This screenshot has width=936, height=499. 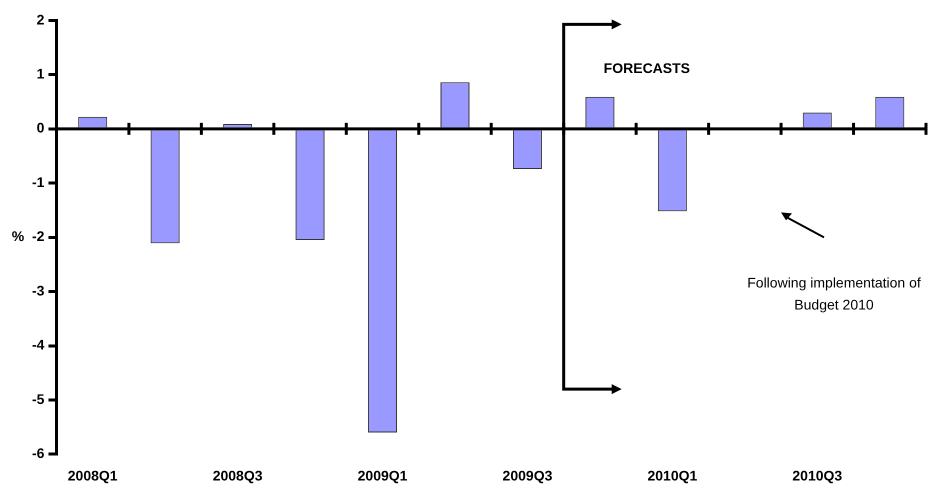 I want to click on y-axis-title: %, so click(x=18, y=236).